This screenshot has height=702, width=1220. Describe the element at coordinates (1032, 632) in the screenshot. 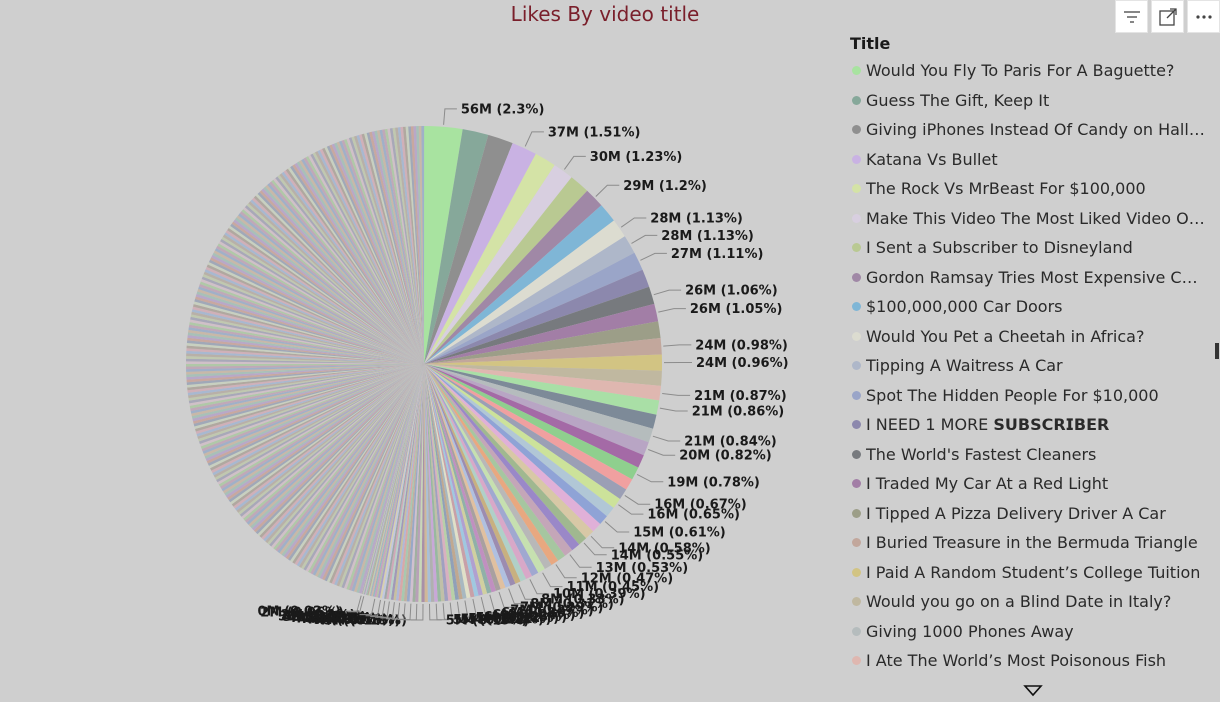

I see `legend-item: Giving 1000 Phones Away` at that location.